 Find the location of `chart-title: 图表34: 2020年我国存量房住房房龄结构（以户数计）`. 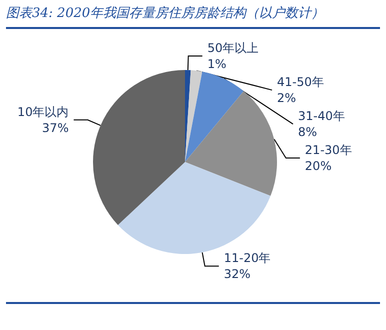

chart-title: 图表34: 2020年我国存量房住房房龄结构（以户数计） is located at coordinates (193, 16).